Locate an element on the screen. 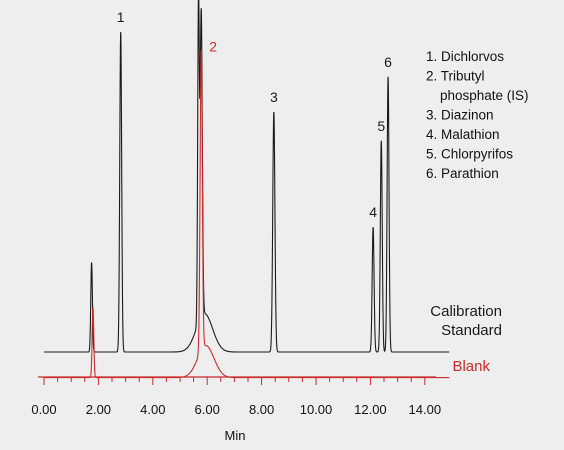 The width and height of the screenshot is (564, 450). peak-legend-item: phosphate (IS) is located at coordinates (484, 95).